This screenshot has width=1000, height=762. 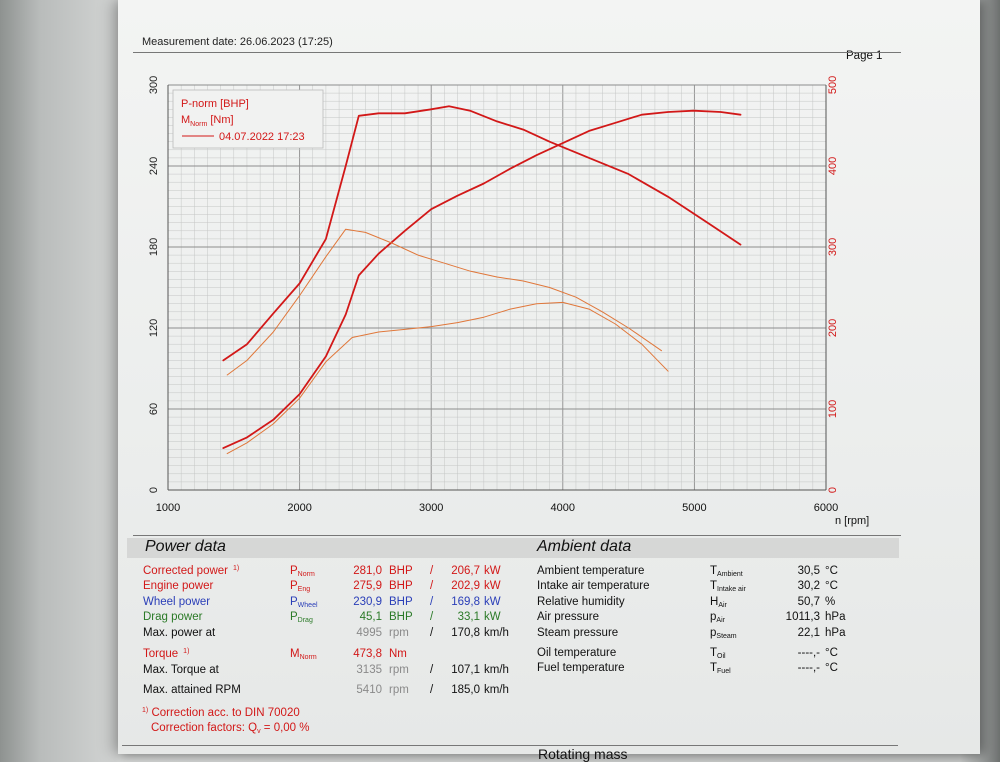 What do you see at coordinates (720, 668) in the screenshot?
I see `ambient-row-symbol: TFuel` at bounding box center [720, 668].